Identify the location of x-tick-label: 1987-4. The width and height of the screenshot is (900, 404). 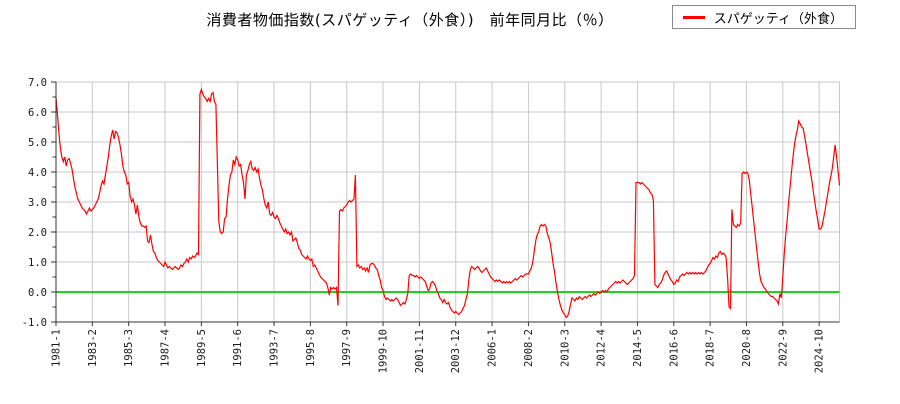
(166, 348).